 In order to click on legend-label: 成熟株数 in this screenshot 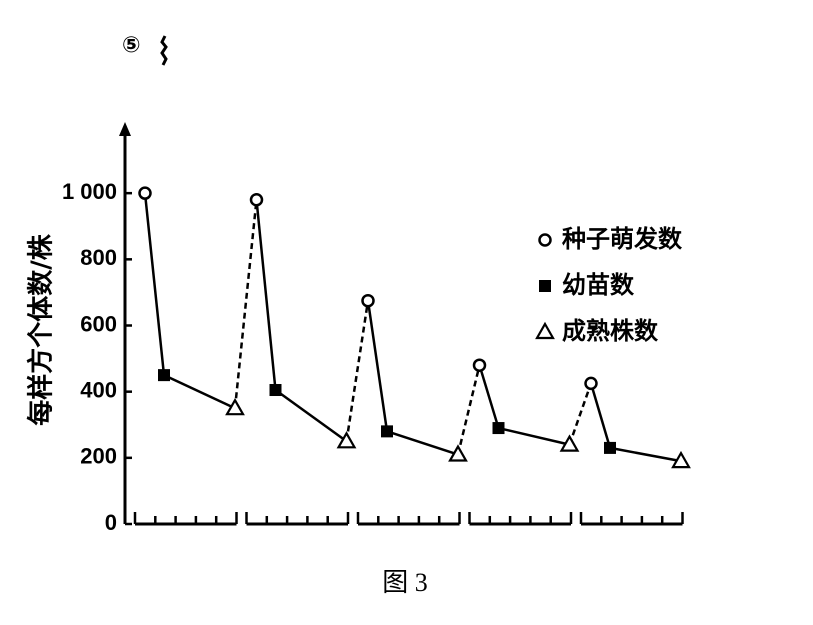, I will do `click(610, 331)`.